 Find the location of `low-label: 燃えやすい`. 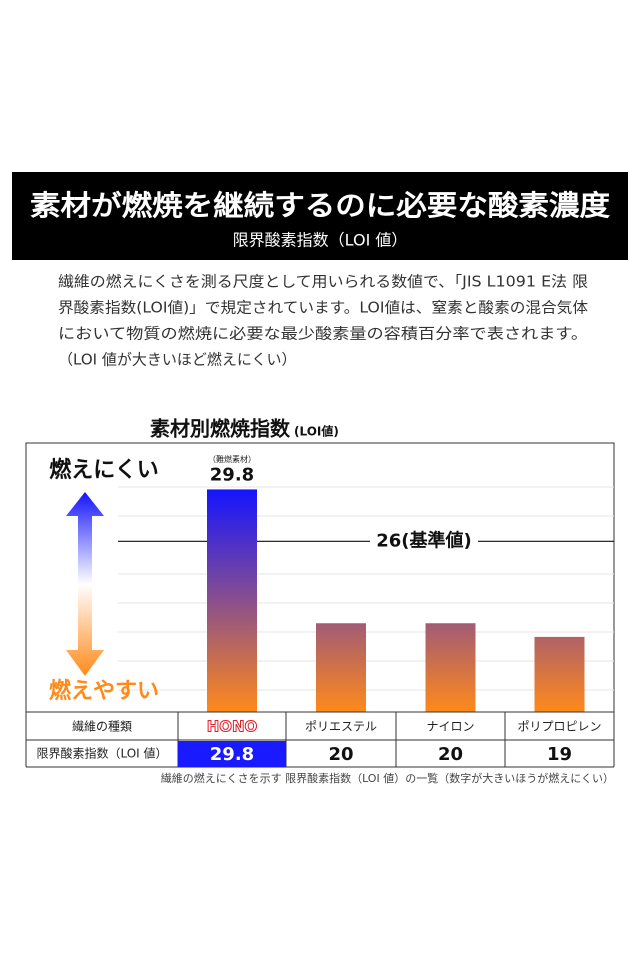

low-label: 燃えやすい is located at coordinates (104, 691).